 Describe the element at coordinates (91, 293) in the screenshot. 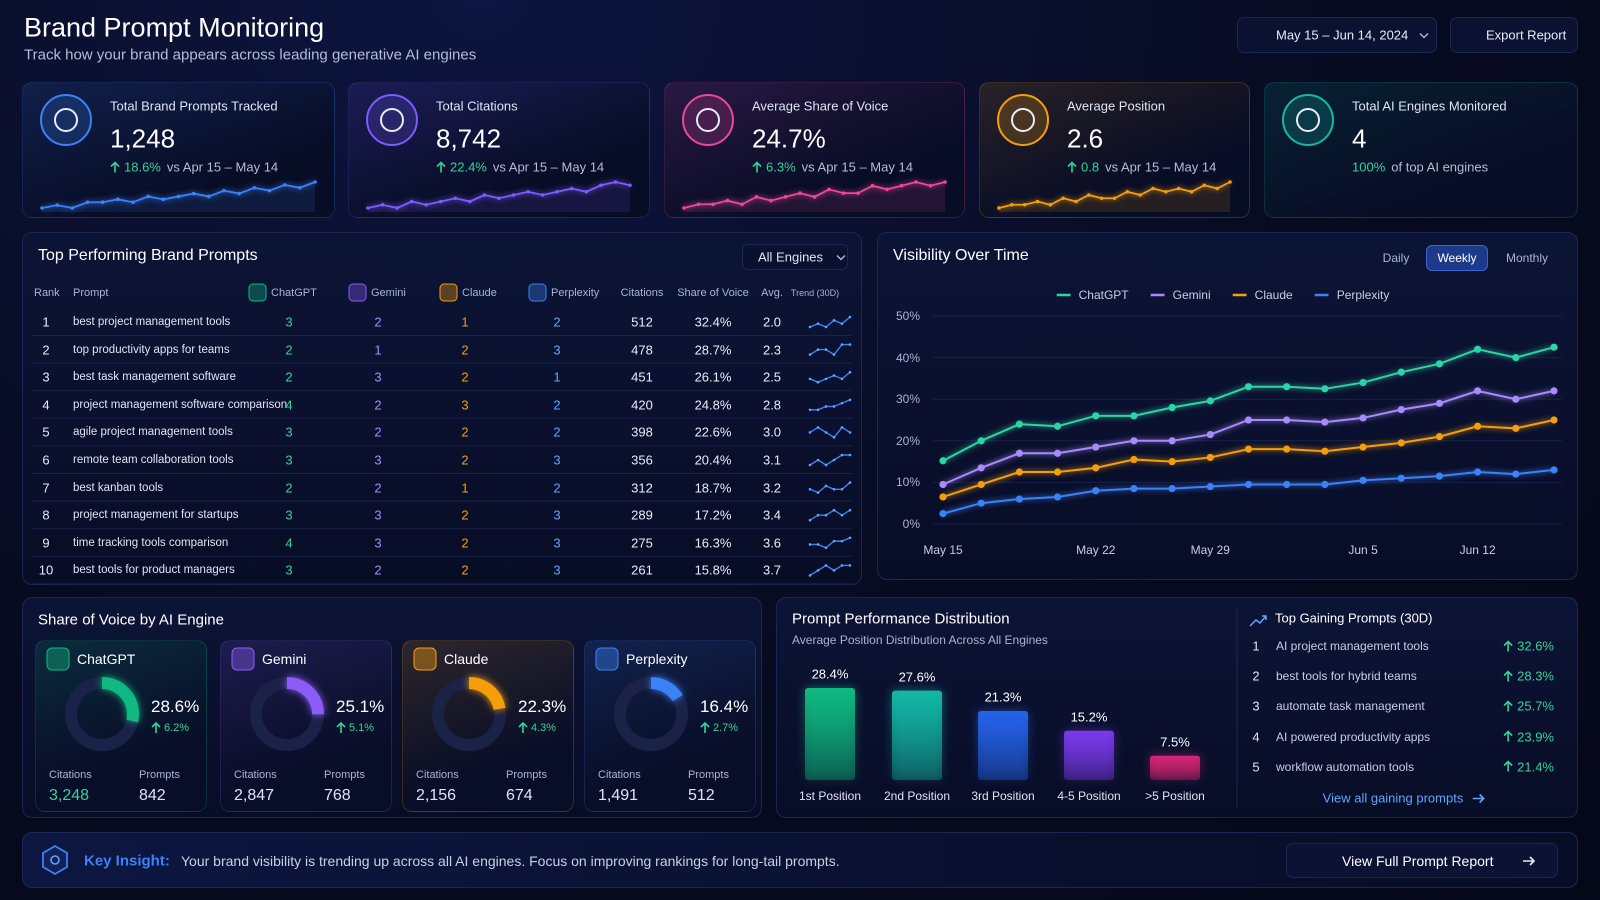

I see `column-header: Prompt` at that location.